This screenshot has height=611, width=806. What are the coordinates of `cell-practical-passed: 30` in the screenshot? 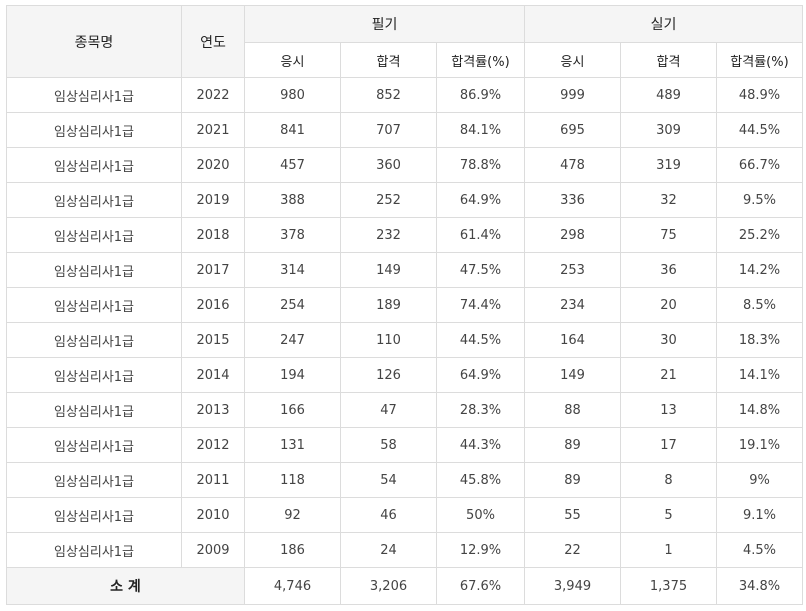 It's located at (668, 340).